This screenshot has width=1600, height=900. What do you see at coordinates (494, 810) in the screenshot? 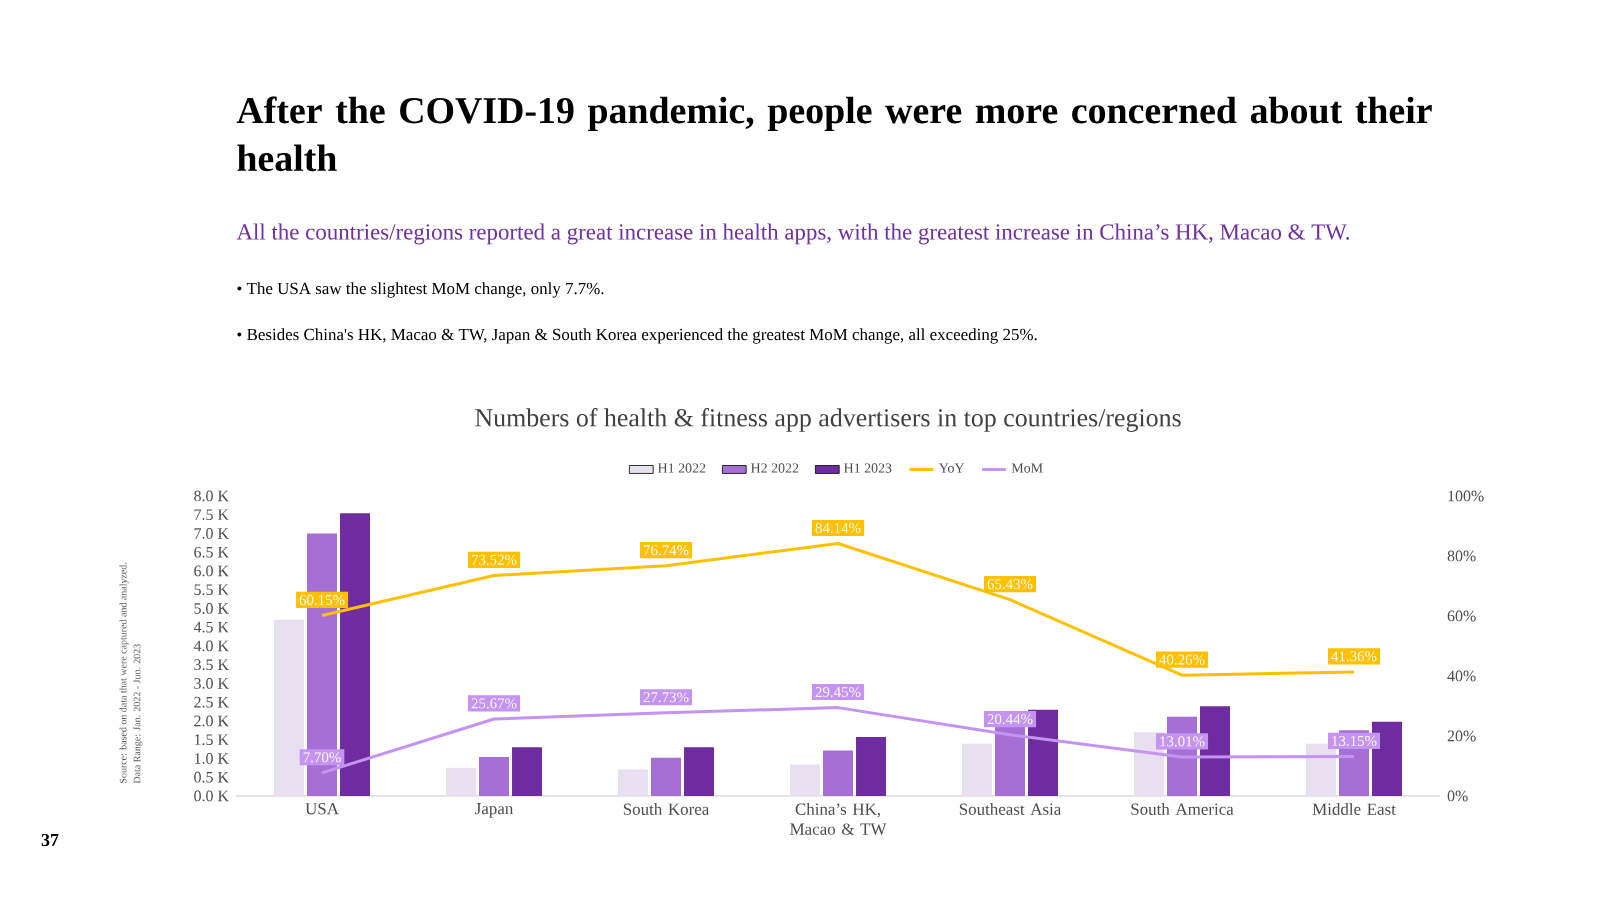
I see `x-tick-label: Japan` at bounding box center [494, 810].